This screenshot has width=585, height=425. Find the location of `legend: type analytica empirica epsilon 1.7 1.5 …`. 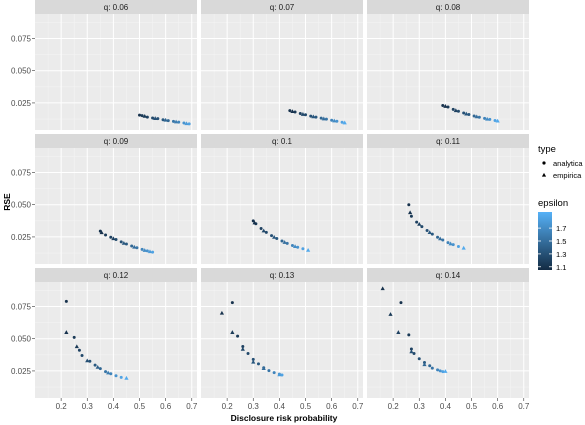

legend: type analytica empirica epsilon 1.7 1.5 … is located at coordinates (560, 208).